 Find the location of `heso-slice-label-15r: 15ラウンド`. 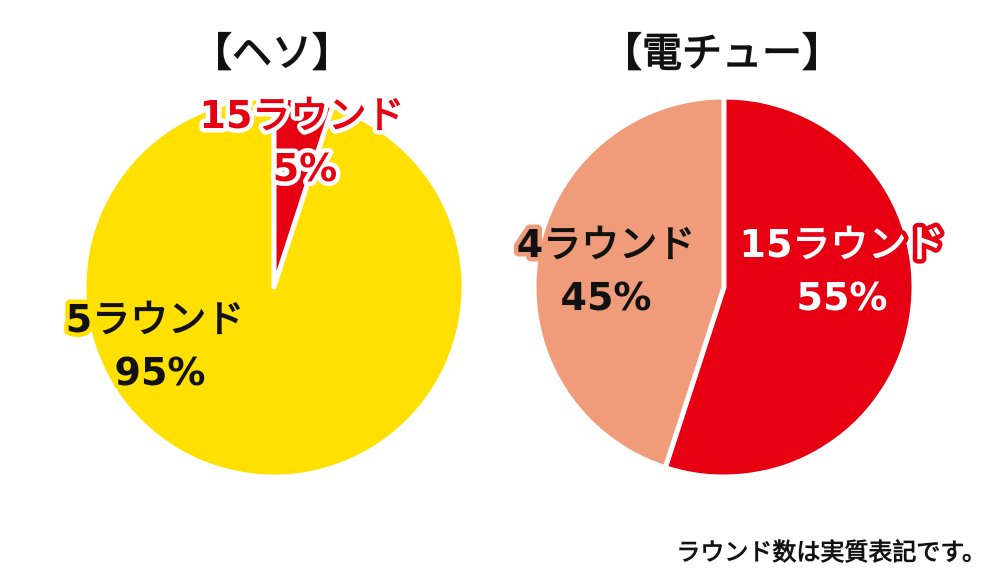

heso-slice-label-15r: 15ラウンド is located at coordinates (302, 115).